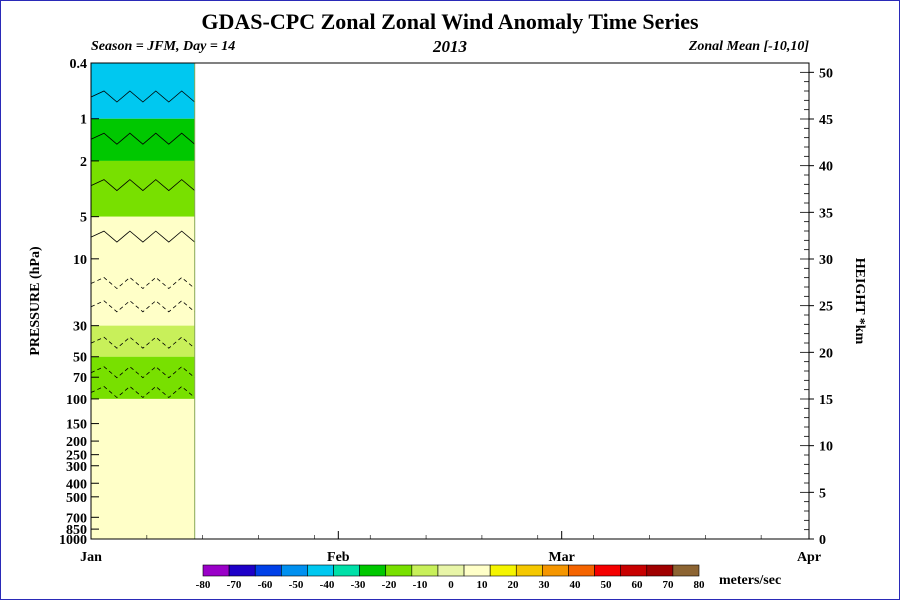 The width and height of the screenshot is (900, 600). Describe the element at coordinates (826, 353) in the screenshot. I see `y2-tick-label: 20` at that location.